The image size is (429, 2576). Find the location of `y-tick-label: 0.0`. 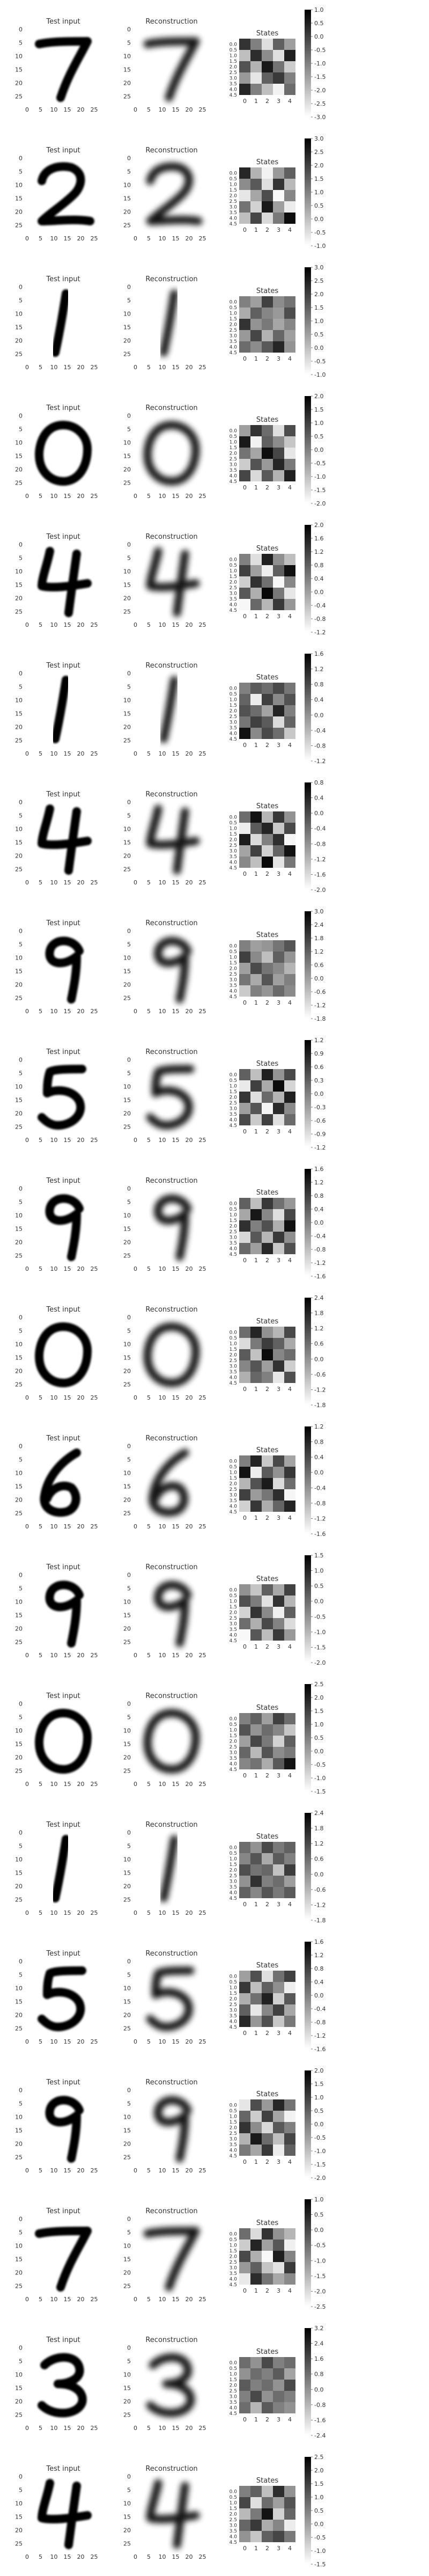

y-tick-label: 0.0 is located at coordinates (234, 1204).